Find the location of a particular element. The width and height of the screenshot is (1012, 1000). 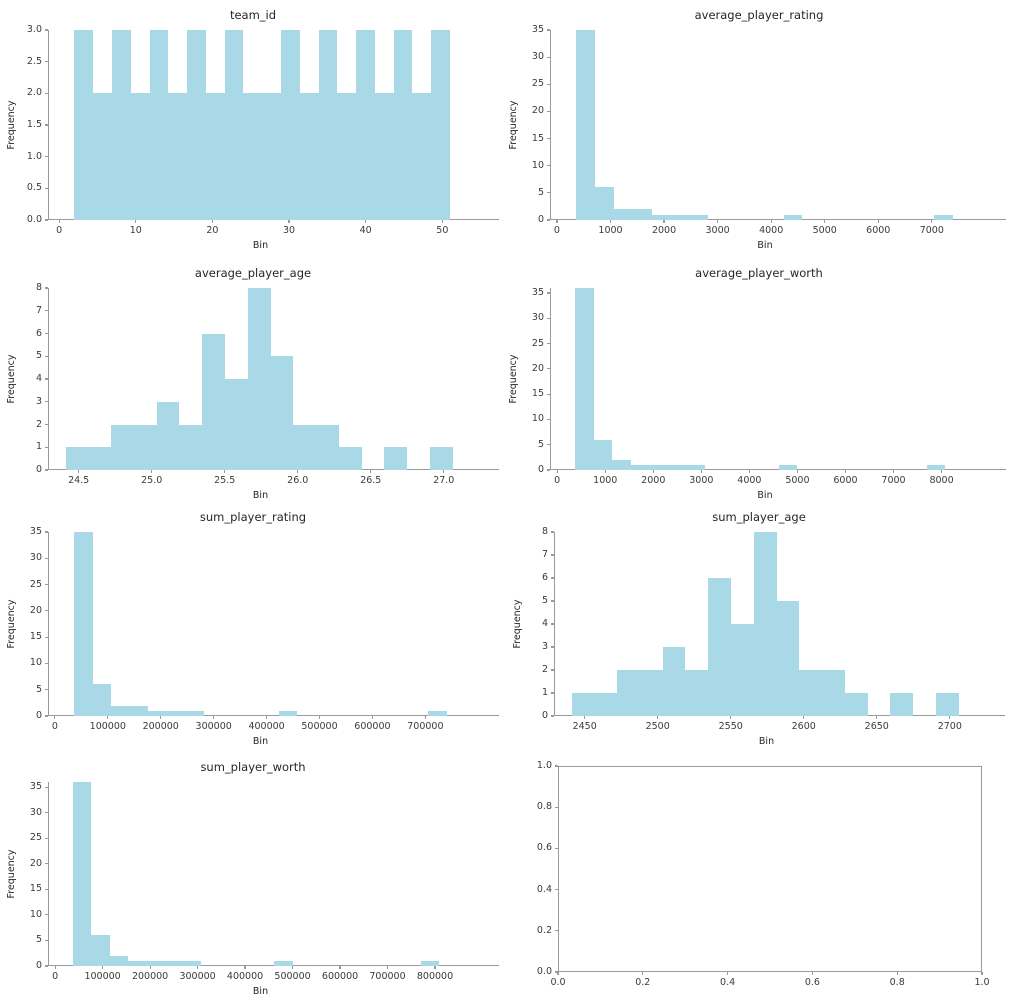

x-tick-label: 6000 is located at coordinates (845, 480).